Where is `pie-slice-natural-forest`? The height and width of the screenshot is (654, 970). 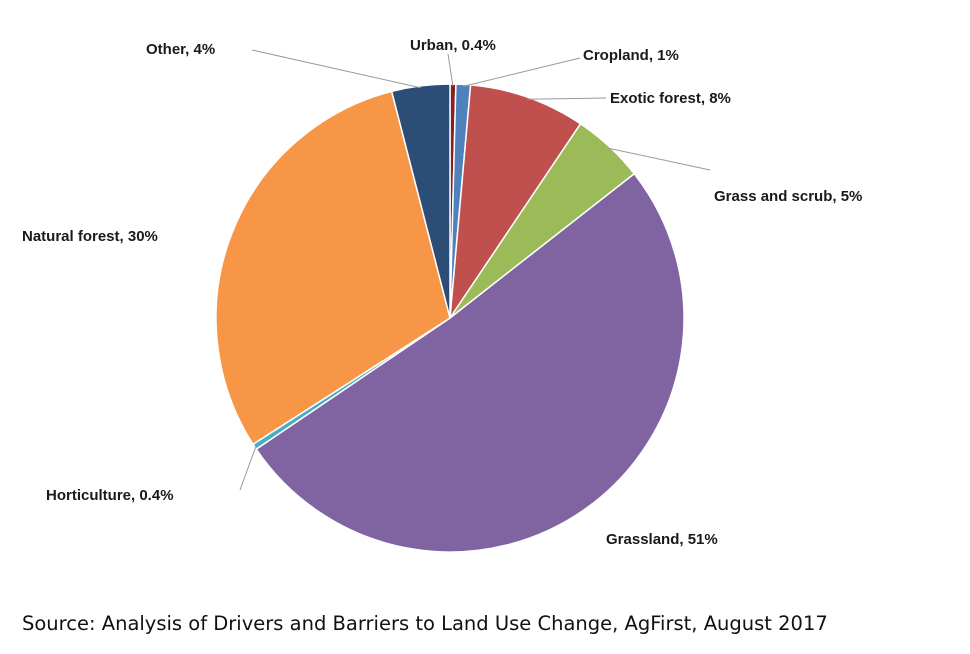 pie-slice-natural-forest is located at coordinates (333, 268).